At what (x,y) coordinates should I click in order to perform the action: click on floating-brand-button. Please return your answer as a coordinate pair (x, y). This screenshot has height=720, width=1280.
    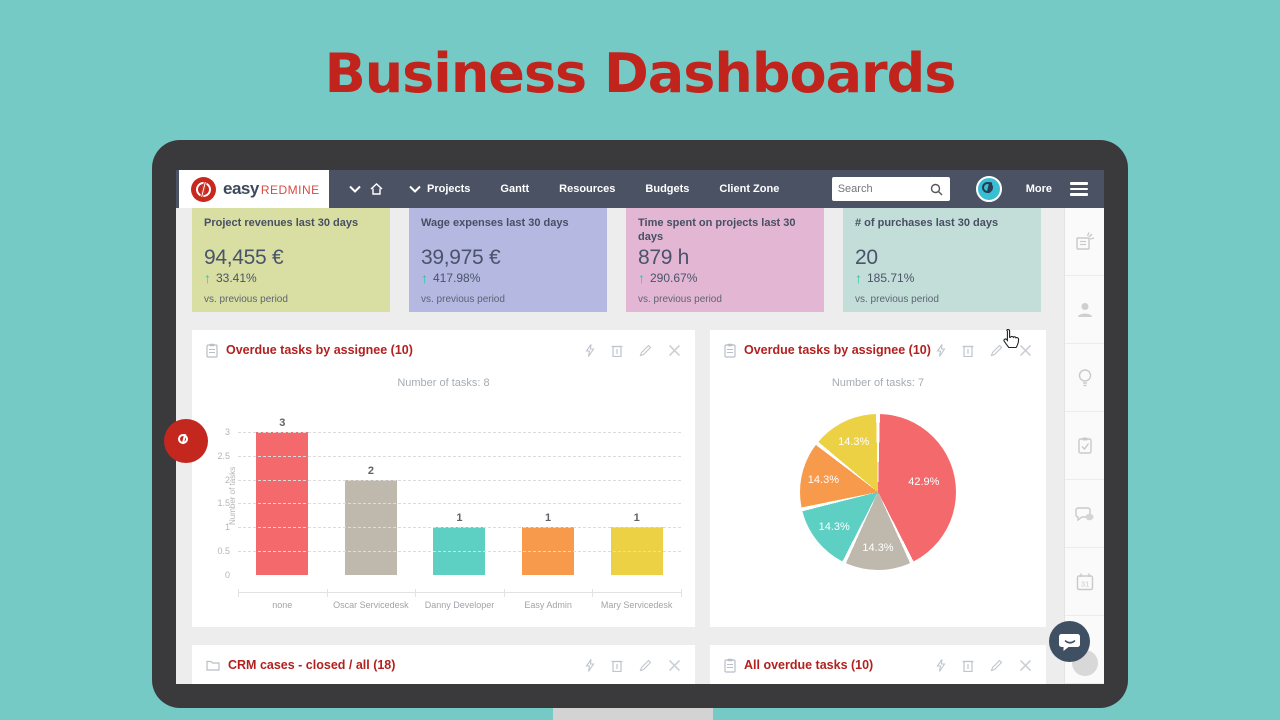
    Looking at the image, I should click on (186, 441).